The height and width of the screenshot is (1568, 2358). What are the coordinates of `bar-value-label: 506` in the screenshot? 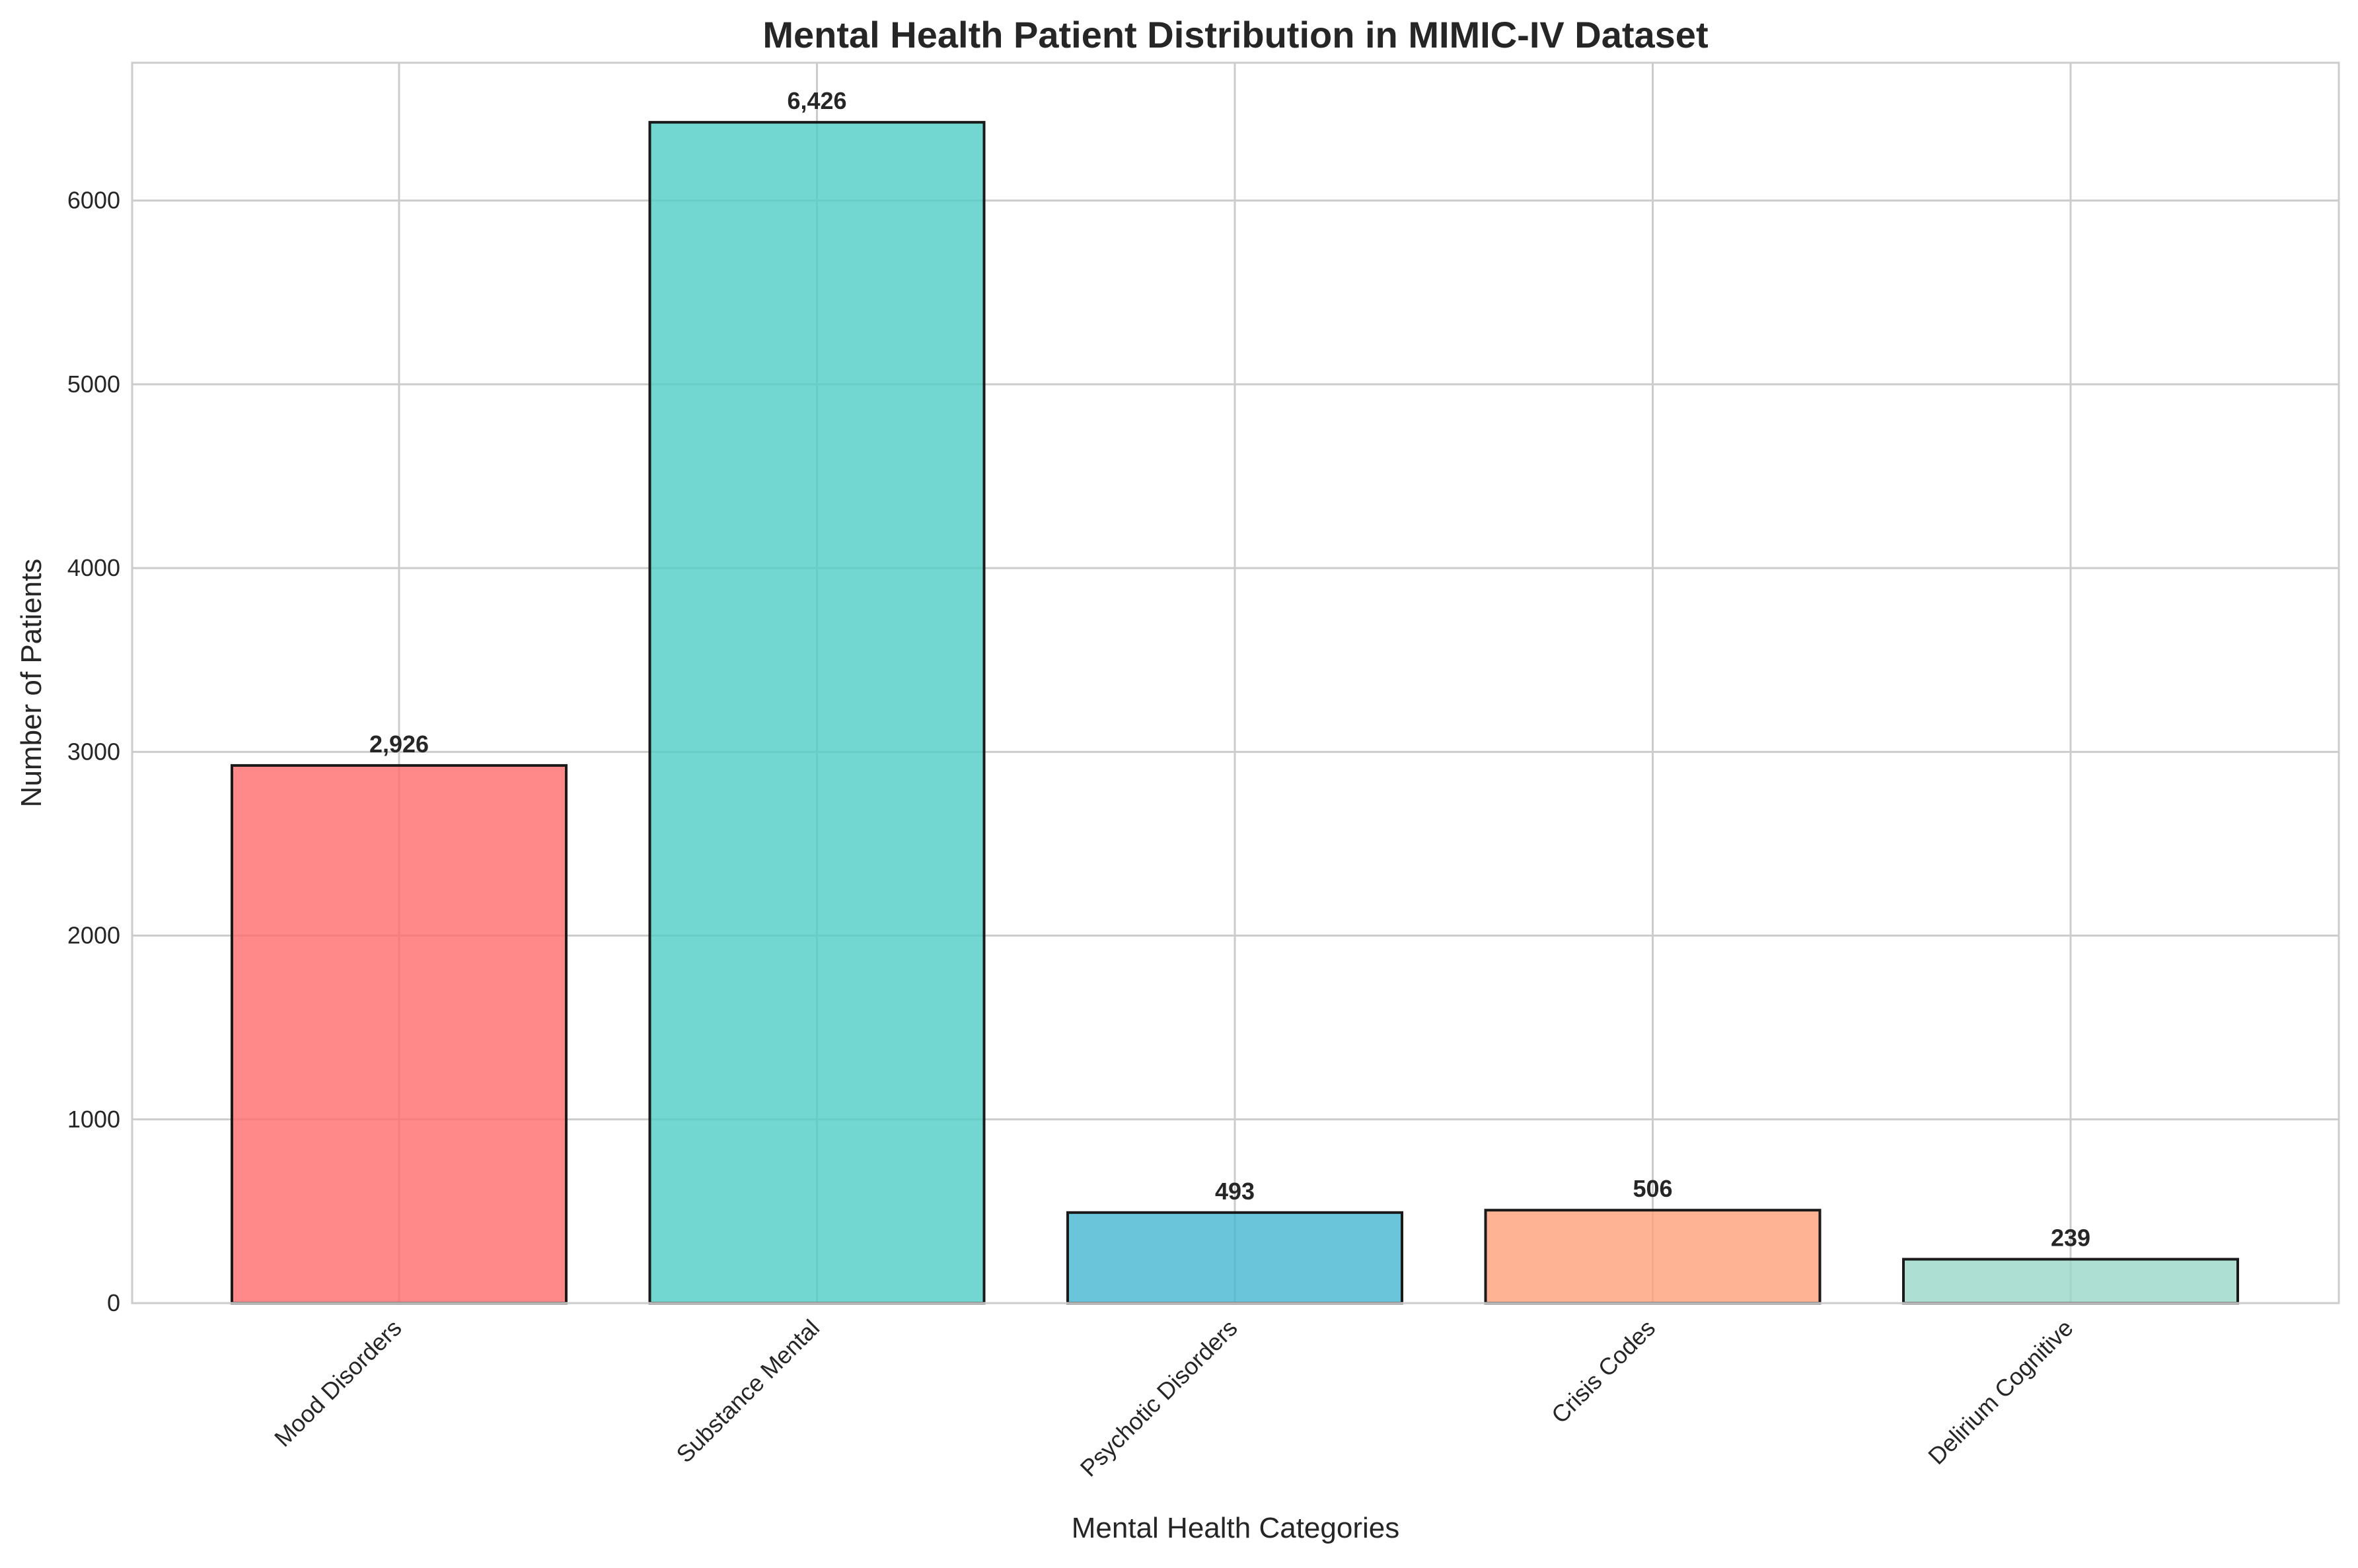 It's located at (1652, 1188).